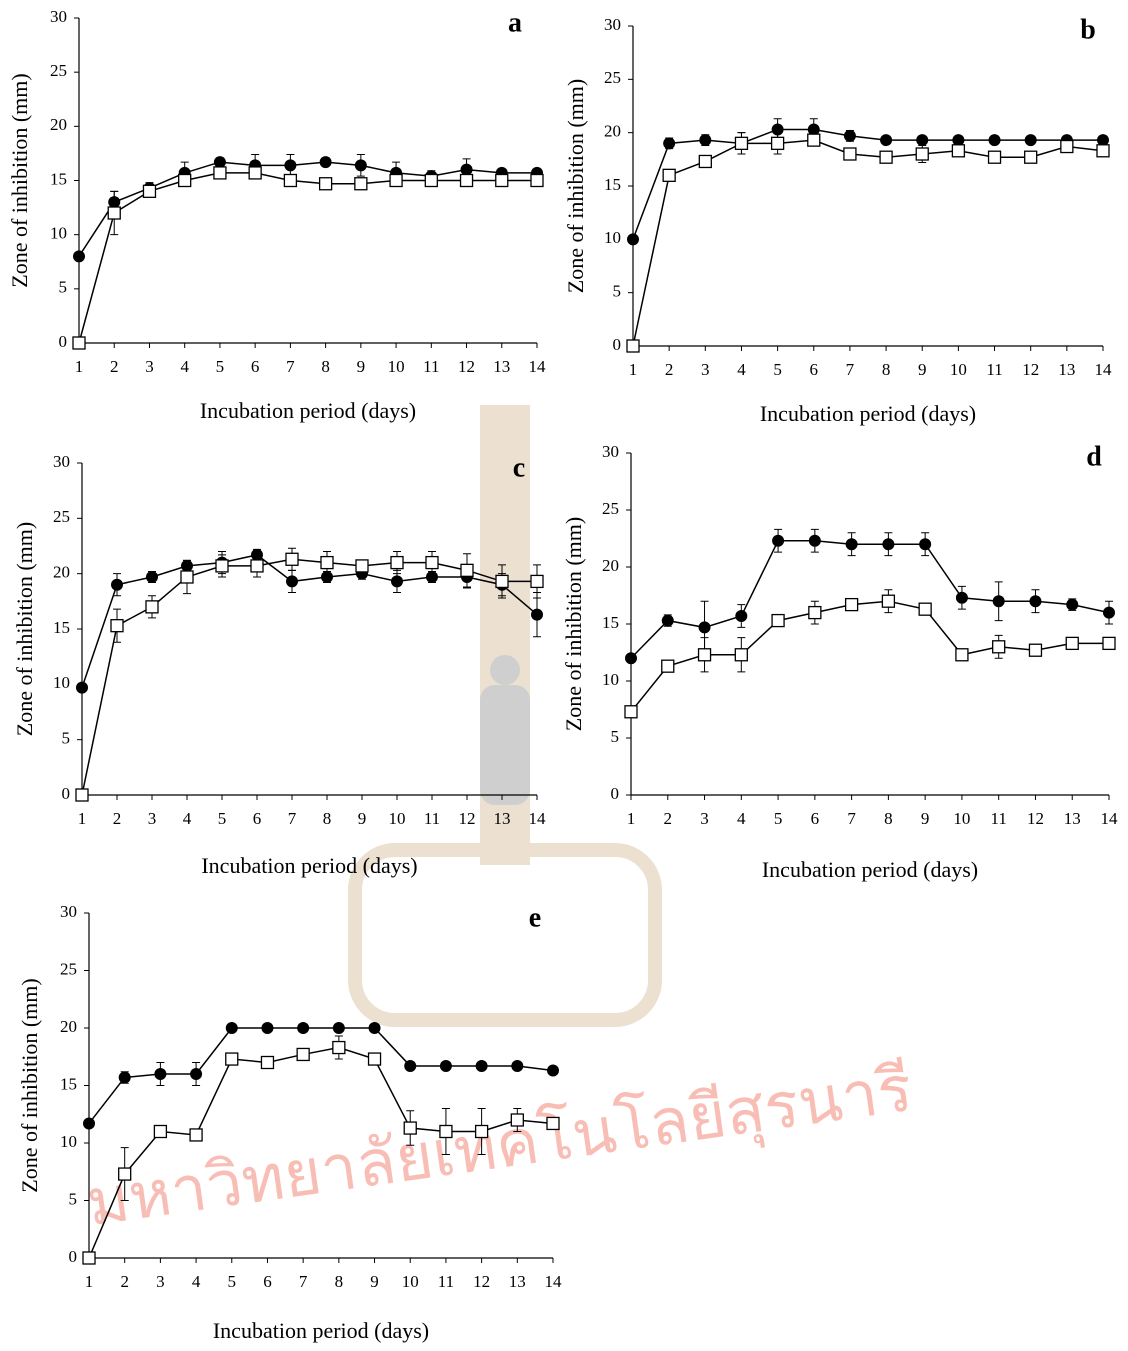 Image resolution: width=1128 pixels, height=1351 pixels. Describe the element at coordinates (668, 818) in the screenshot. I see `x-tick-label: 2` at that location.